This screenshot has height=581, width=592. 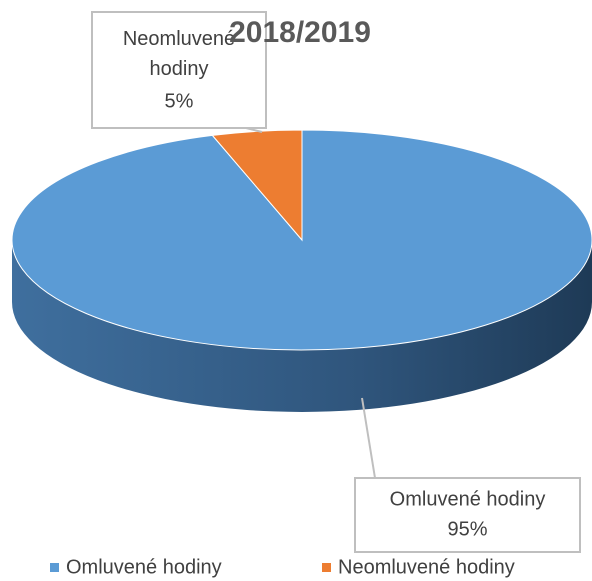 What do you see at coordinates (426, 567) in the screenshot?
I see `legend-label: Neomluvené hodiny` at bounding box center [426, 567].